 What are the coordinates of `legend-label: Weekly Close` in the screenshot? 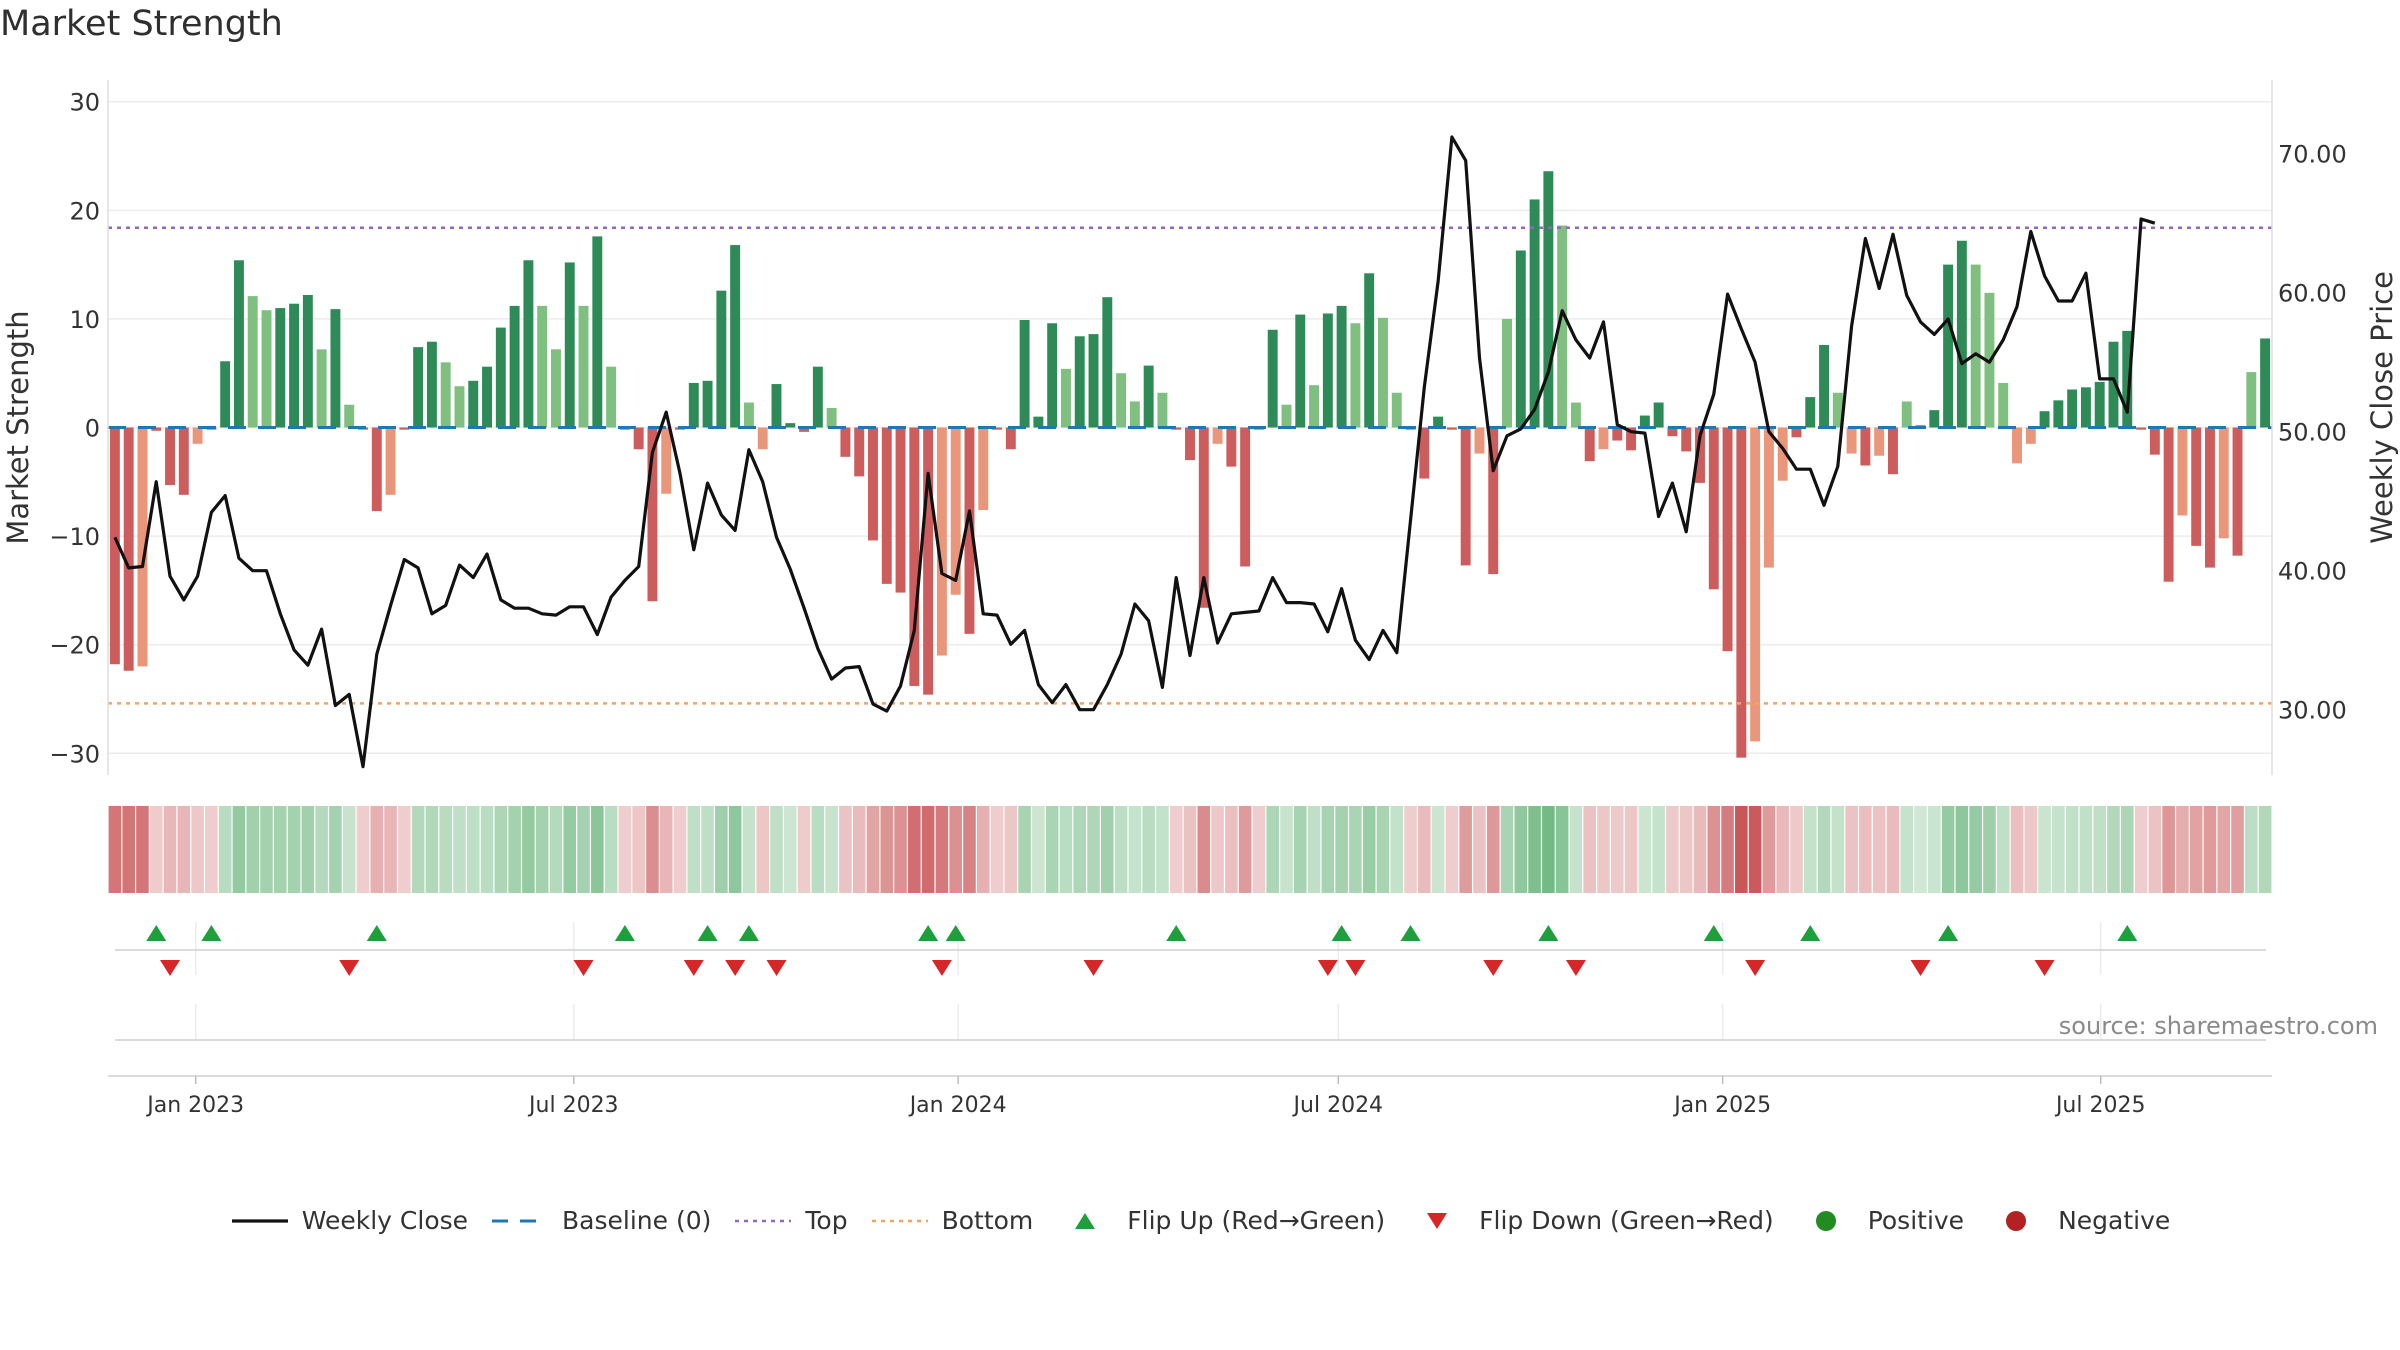 It's located at (385, 1220).